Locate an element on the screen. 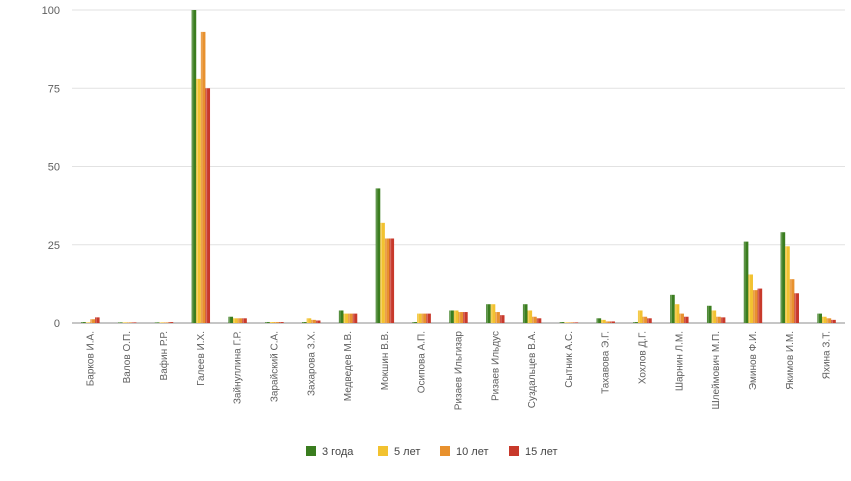 Image resolution: width=851 pixels, height=481 pixels. x-tick-label: Тахавова Э.Г. is located at coordinates (606, 362).